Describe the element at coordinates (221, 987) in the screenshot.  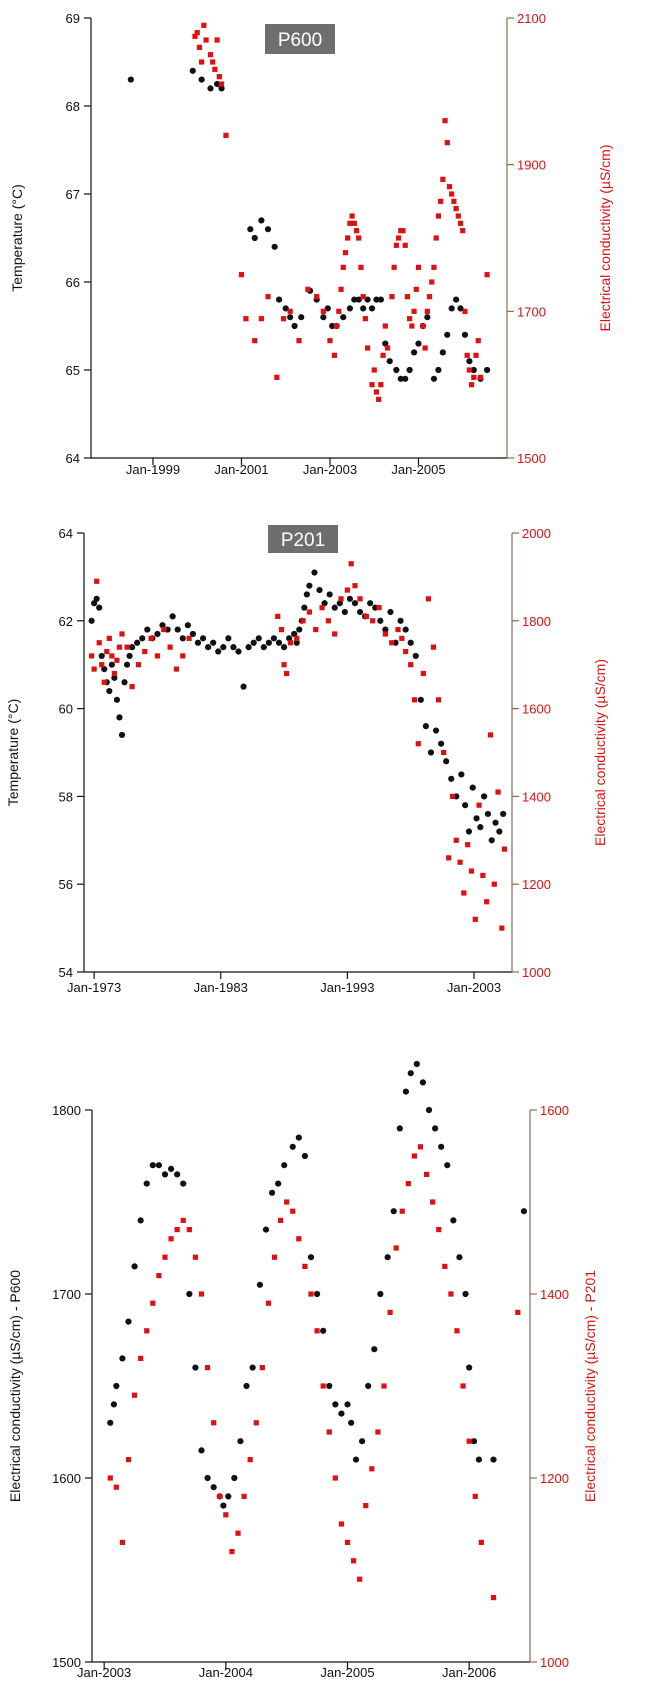
I see `x-tick-label: Jan-1983` at that location.